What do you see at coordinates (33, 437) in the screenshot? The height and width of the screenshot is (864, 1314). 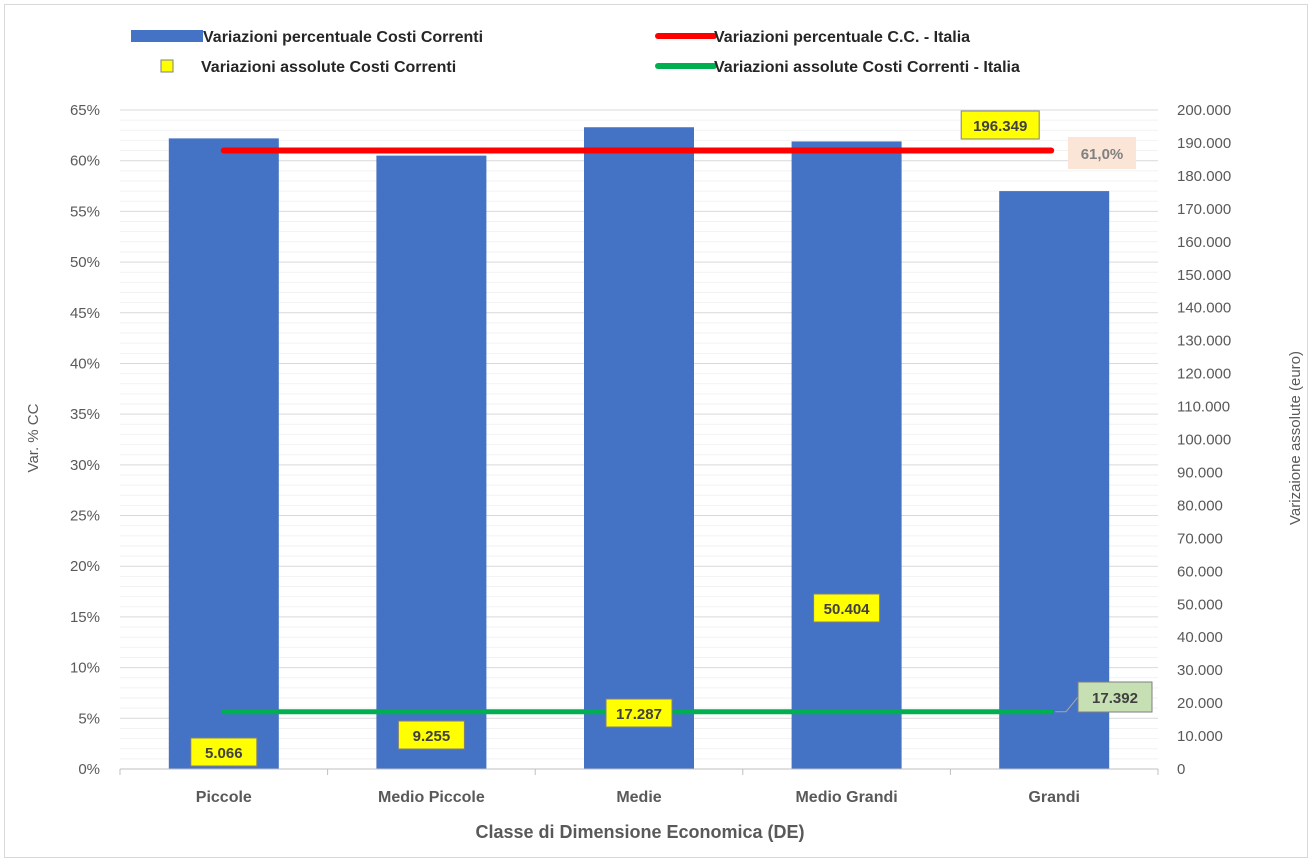 I see `y-axis-title: Var. % CC` at bounding box center [33, 437].